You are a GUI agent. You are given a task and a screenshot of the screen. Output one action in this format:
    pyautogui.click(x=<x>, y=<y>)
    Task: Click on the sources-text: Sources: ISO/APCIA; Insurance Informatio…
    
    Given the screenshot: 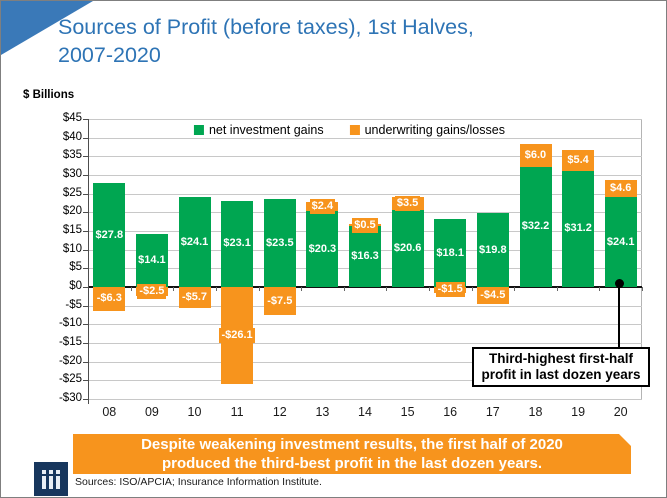 What is the action you would take?
    pyautogui.click(x=198, y=482)
    